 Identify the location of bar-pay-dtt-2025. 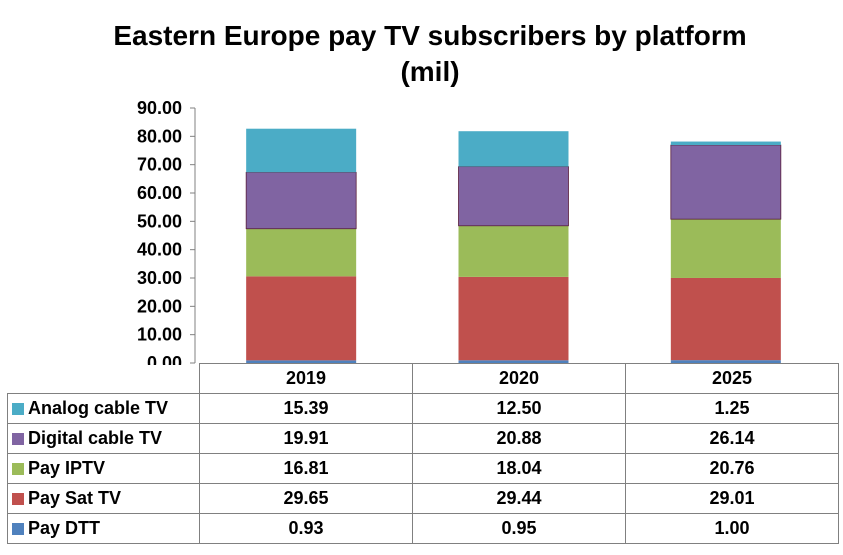
(725, 361).